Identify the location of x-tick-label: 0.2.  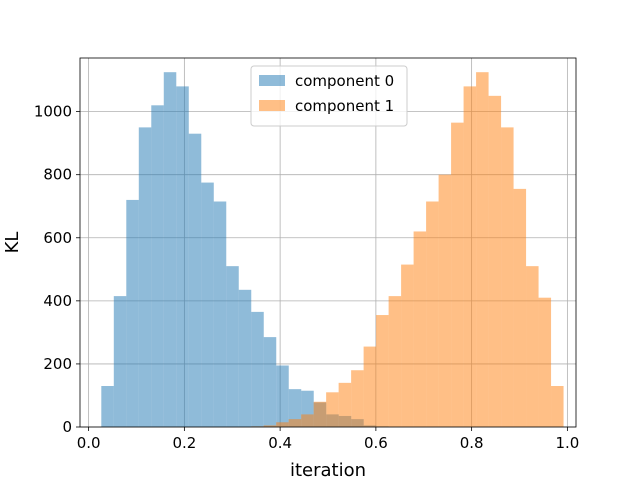
(184, 443).